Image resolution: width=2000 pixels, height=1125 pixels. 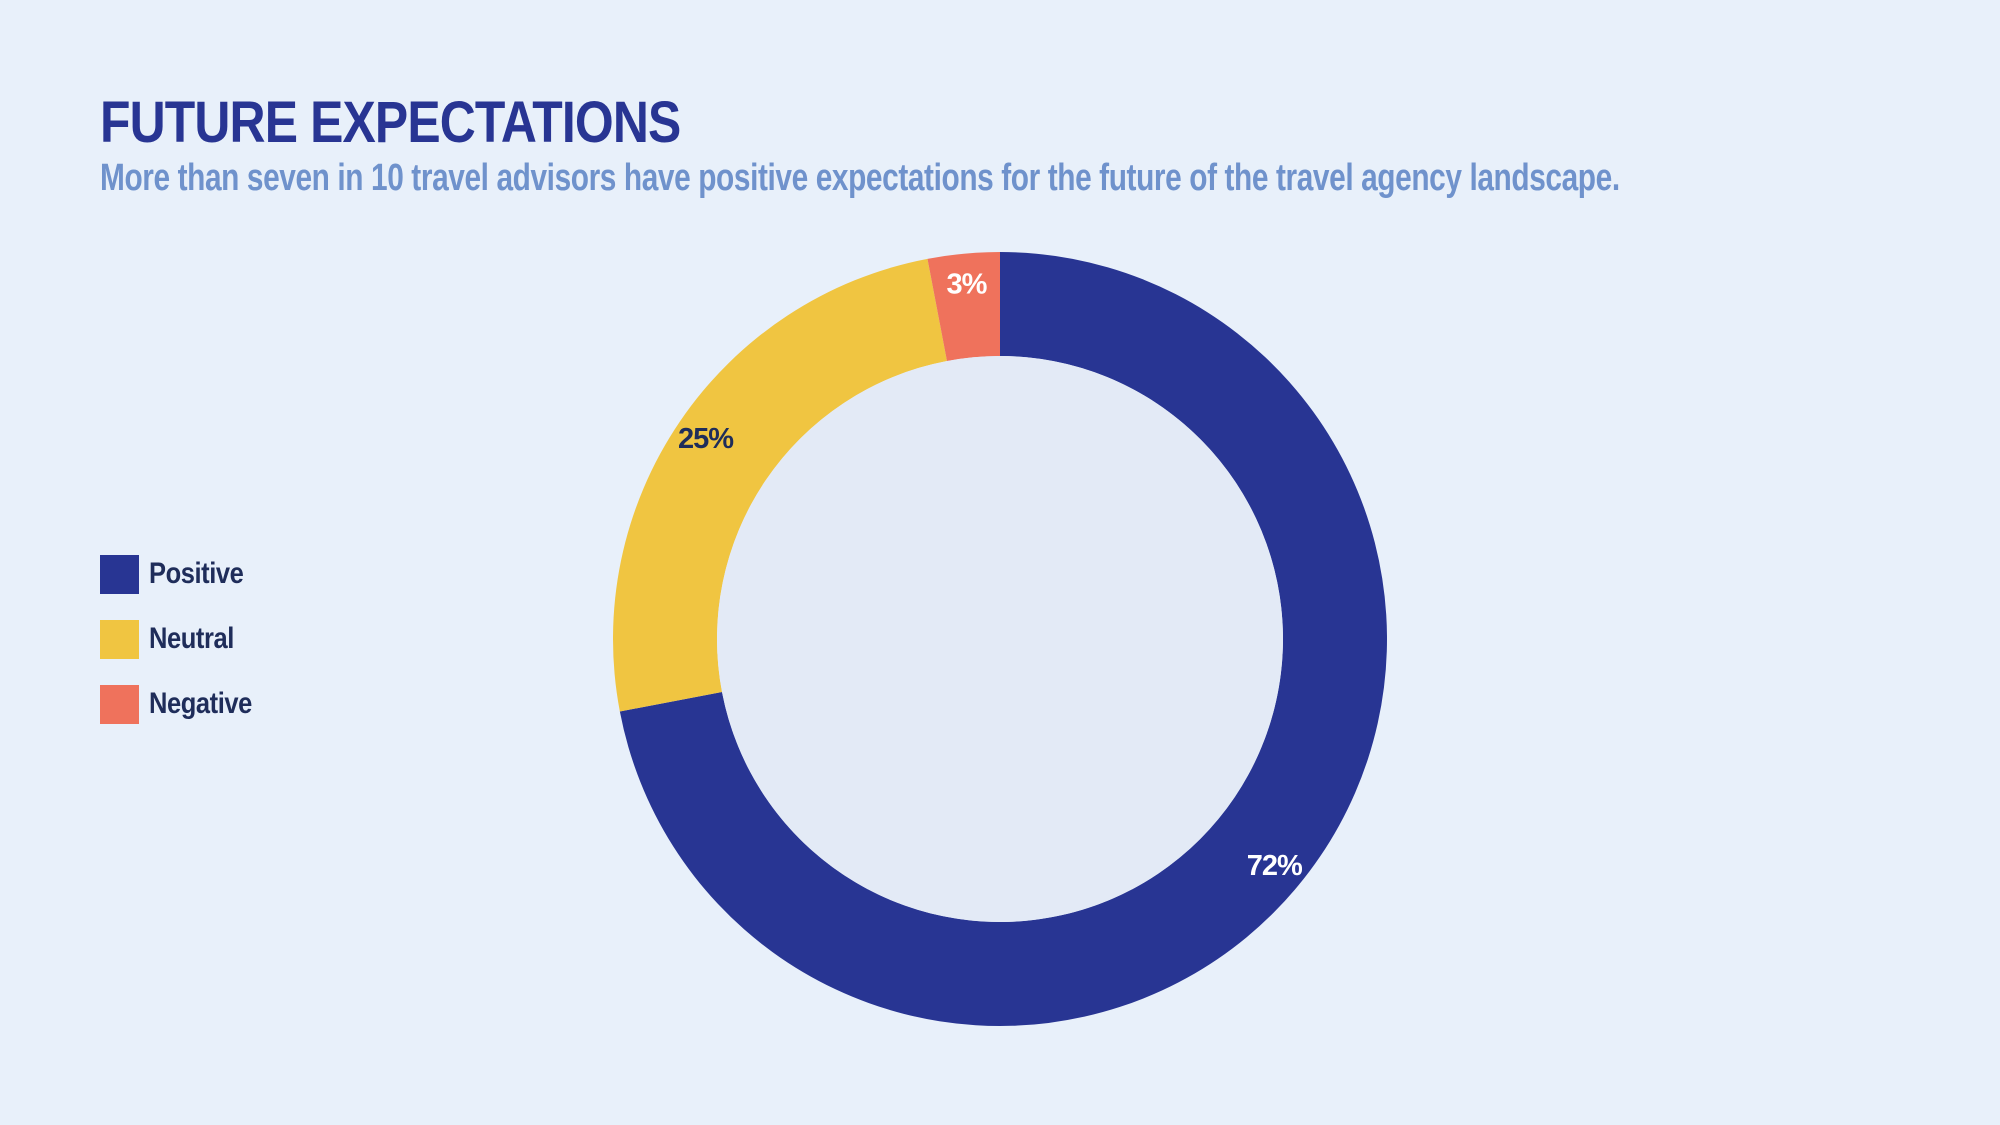 What do you see at coordinates (119, 639) in the screenshot?
I see `legend-swatch-neutral` at bounding box center [119, 639].